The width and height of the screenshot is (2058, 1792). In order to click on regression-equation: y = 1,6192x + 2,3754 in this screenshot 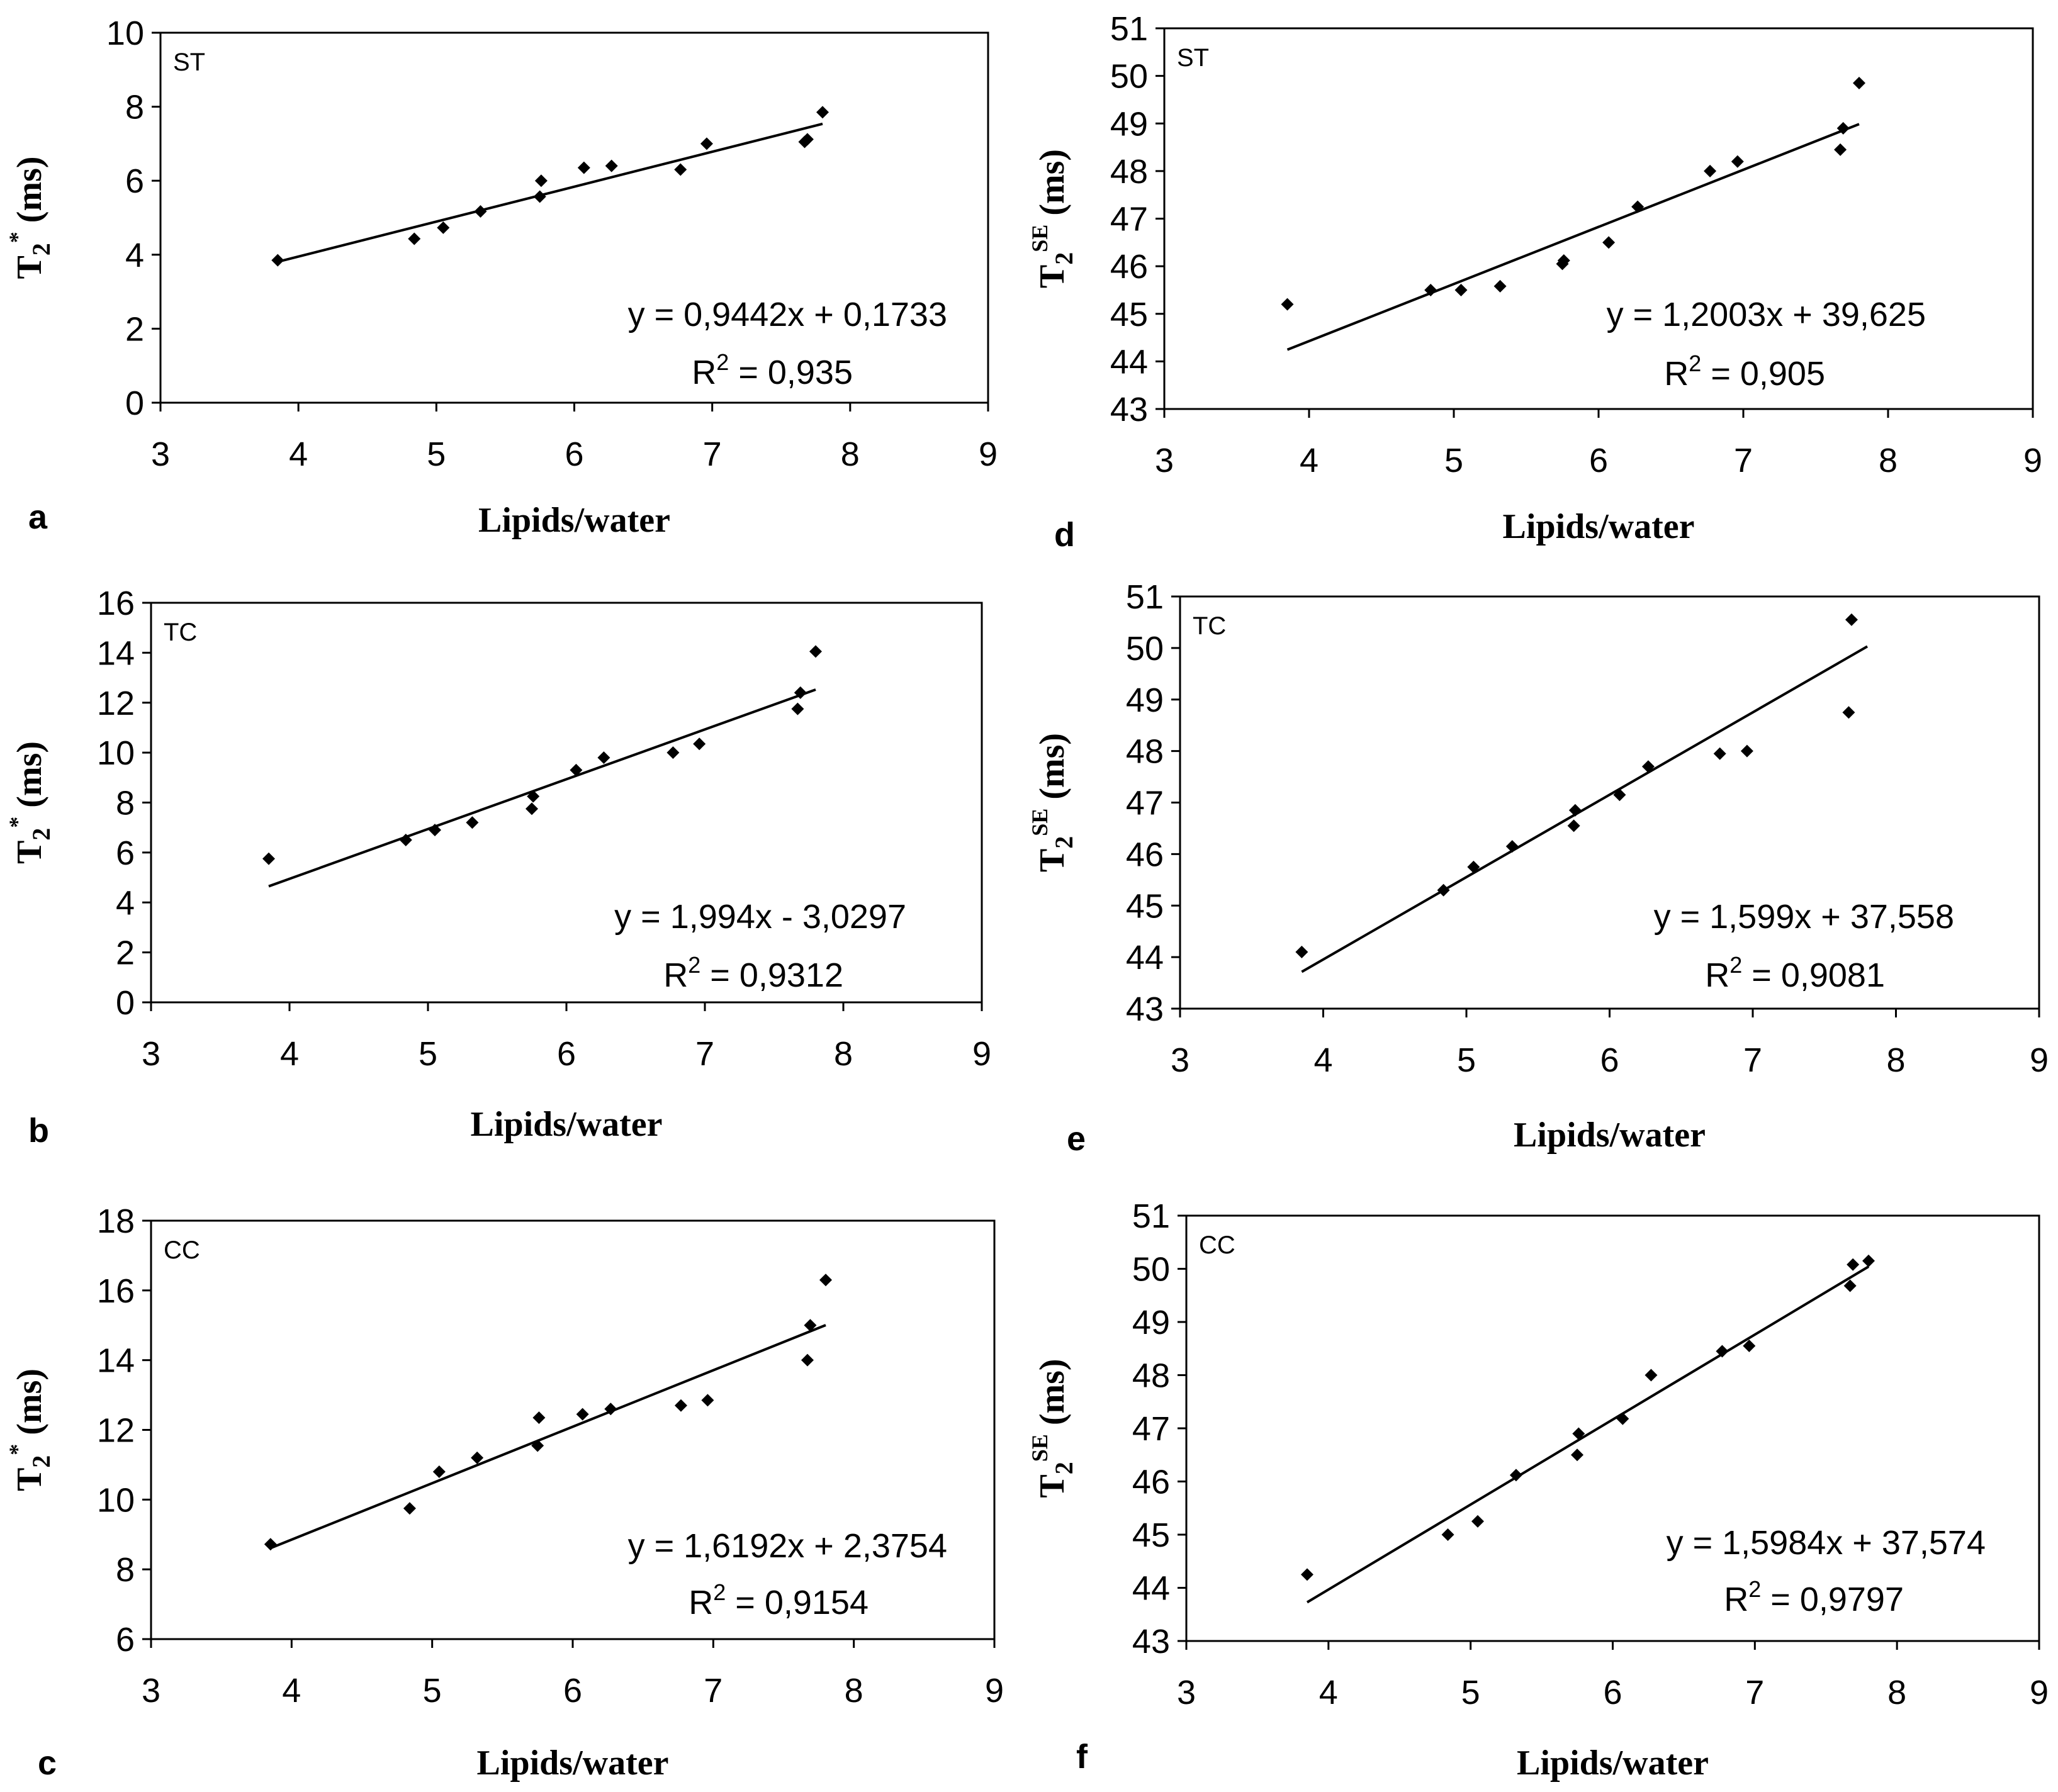, I will do `click(787, 1546)`.